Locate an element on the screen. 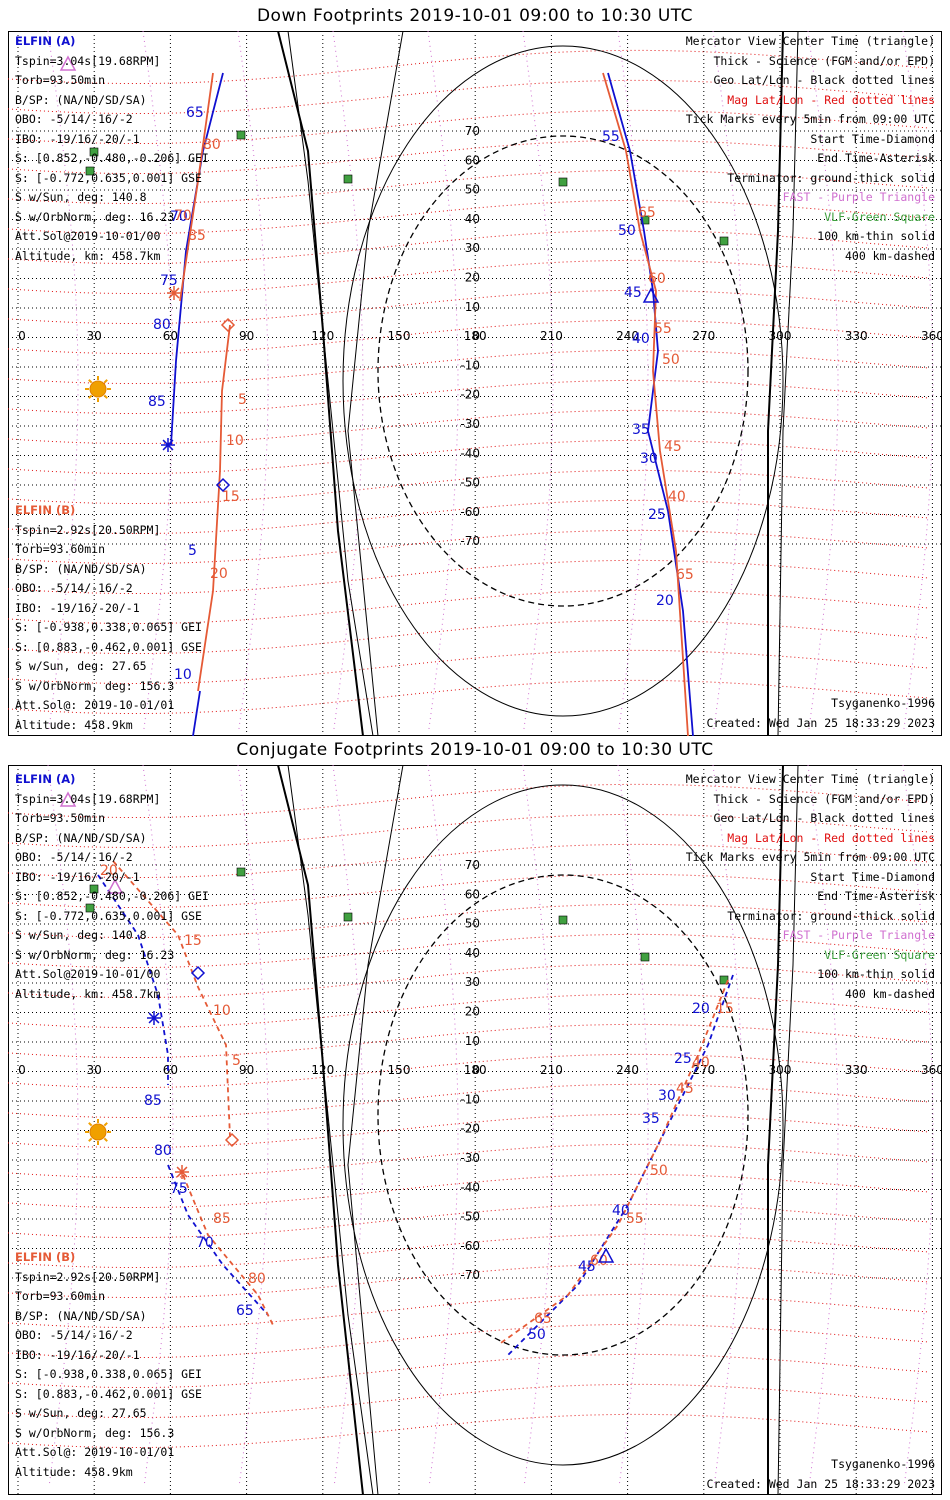 This screenshot has width=950, height=1500. legend-item: Start Time-Diamond is located at coordinates (872, 876).